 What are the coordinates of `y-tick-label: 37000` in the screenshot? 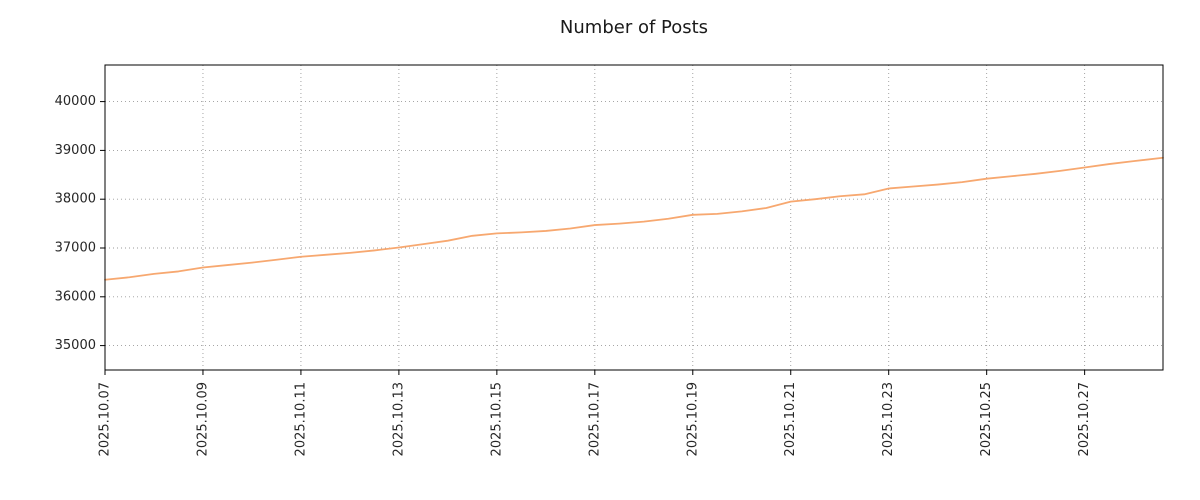 It's located at (75, 248).